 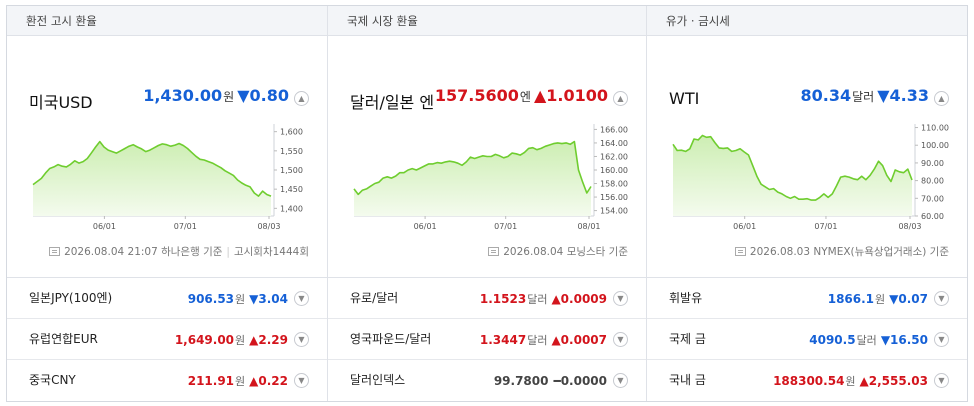 I want to click on y-tick-label: 90.00, so click(x=932, y=163).